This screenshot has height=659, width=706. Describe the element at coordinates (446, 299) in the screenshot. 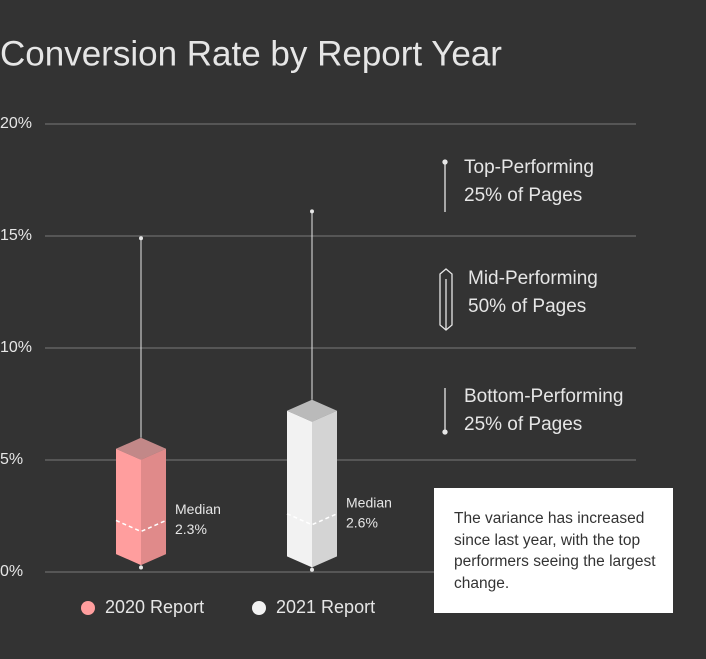

I see `key-box` at that location.